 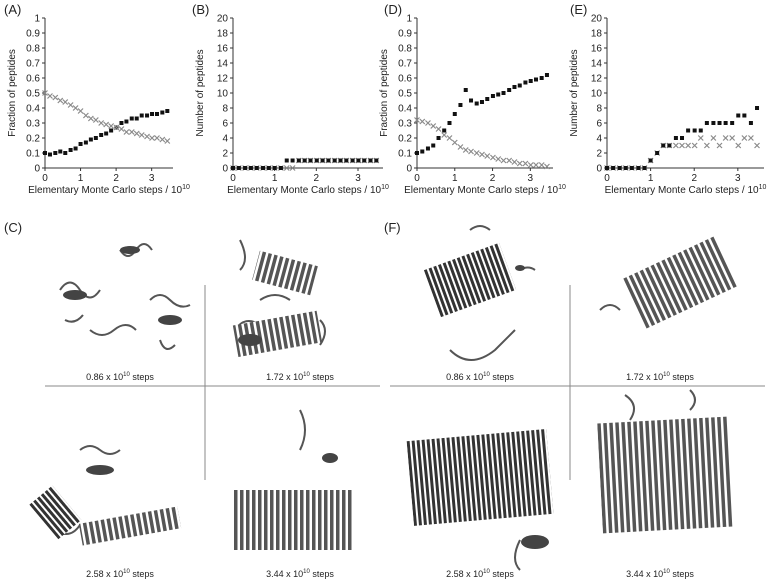 What do you see at coordinates (33, 124) in the screenshot?
I see `y-tick-label: 0.3` at bounding box center [33, 124].